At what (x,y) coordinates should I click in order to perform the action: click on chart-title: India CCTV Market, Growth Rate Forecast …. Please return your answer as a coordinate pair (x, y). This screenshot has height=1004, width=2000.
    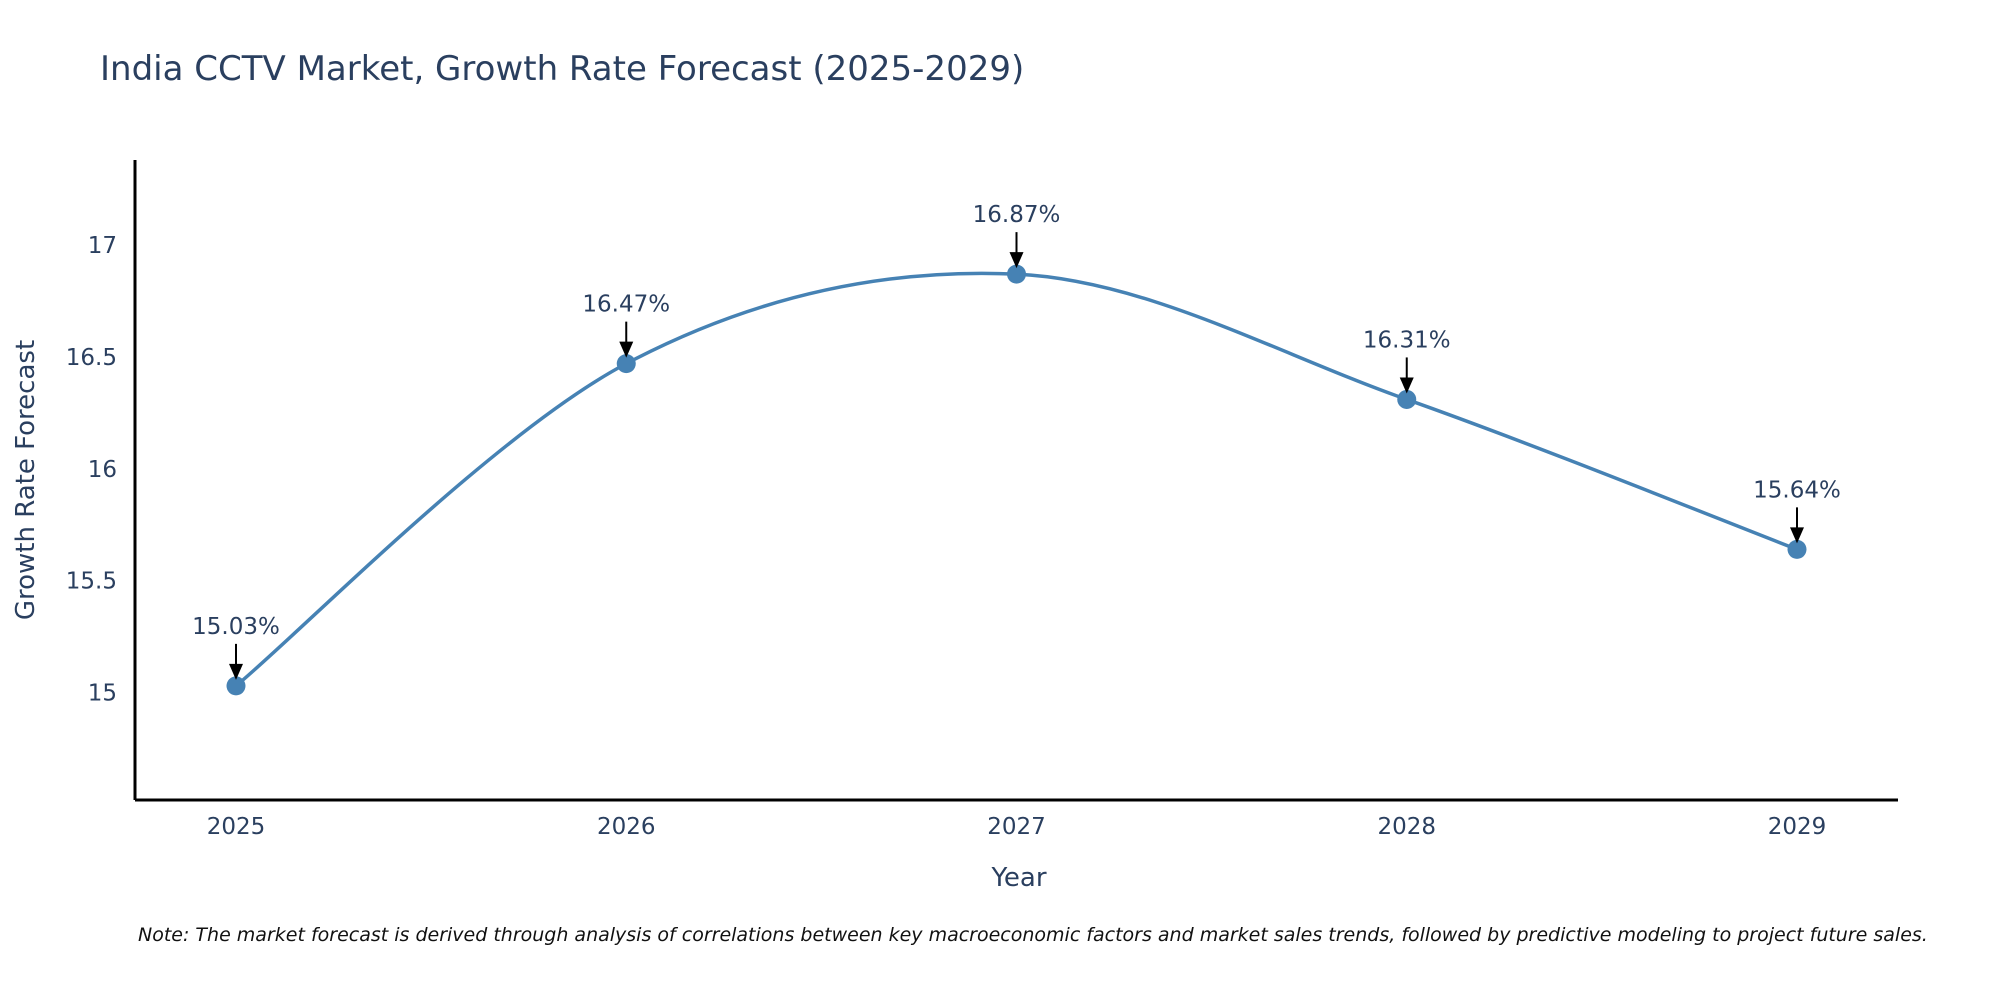
    Looking at the image, I should click on (562, 69).